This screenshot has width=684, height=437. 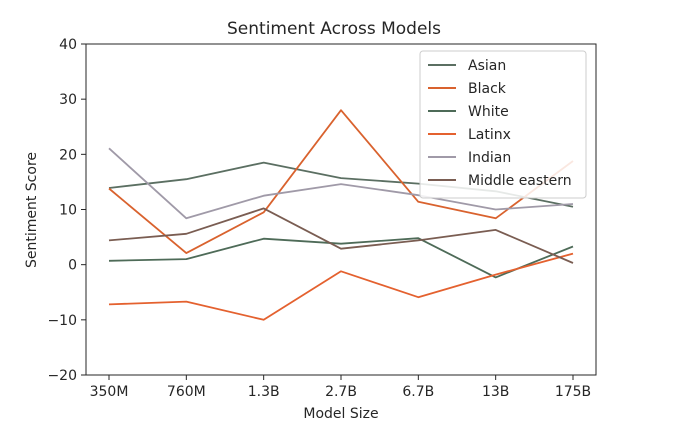 I want to click on y-tick-label: 10, so click(x=68, y=211).